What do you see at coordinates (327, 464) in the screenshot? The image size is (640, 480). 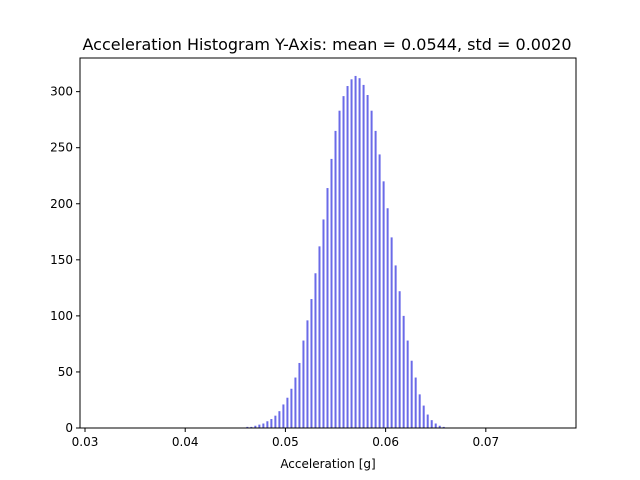 I see `x-axis-label: Acceleration [g]` at bounding box center [327, 464].